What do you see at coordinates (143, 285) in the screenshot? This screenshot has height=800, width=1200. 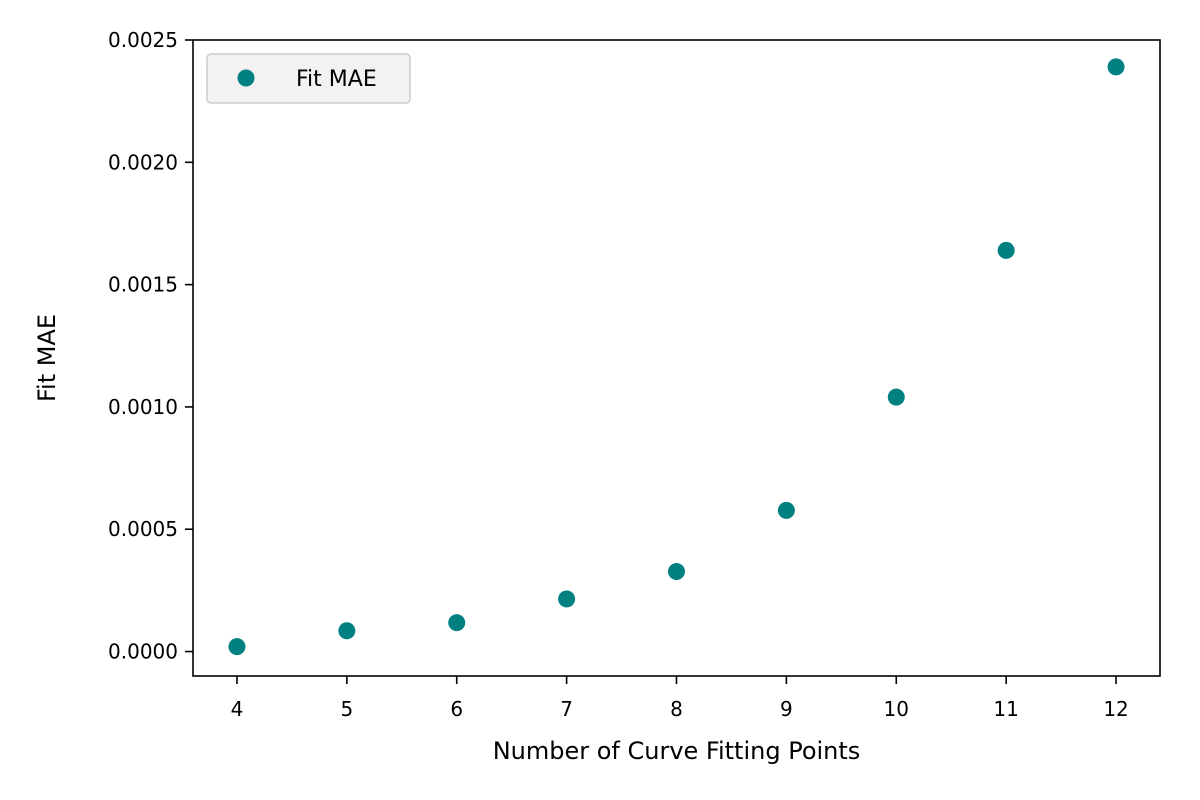 I see `y-tick-label: 0.0015` at bounding box center [143, 285].